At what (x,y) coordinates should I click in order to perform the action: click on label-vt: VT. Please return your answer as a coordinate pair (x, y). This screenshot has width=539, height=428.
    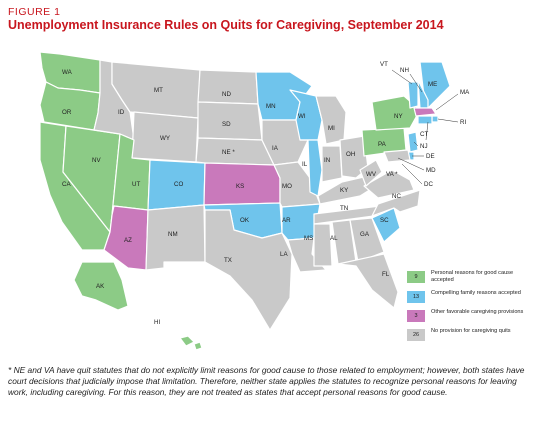
    Looking at the image, I should click on (384, 64).